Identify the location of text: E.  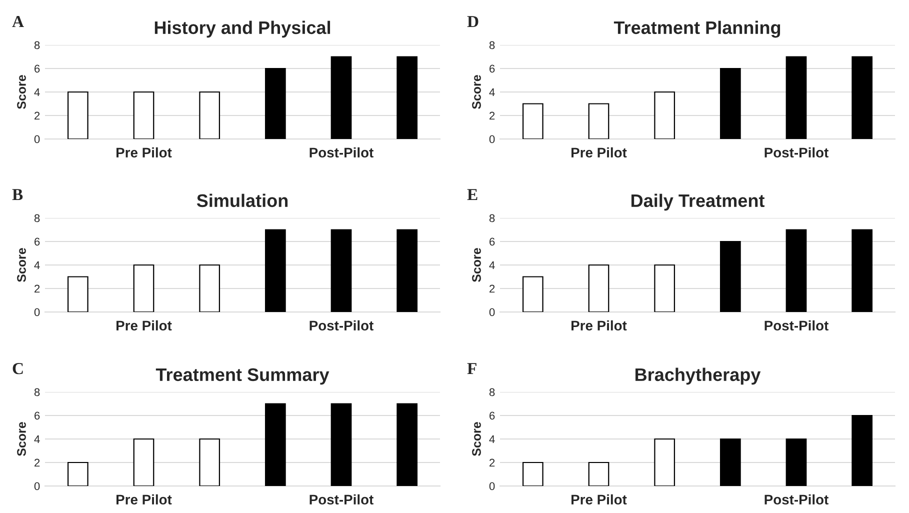
(472, 194).